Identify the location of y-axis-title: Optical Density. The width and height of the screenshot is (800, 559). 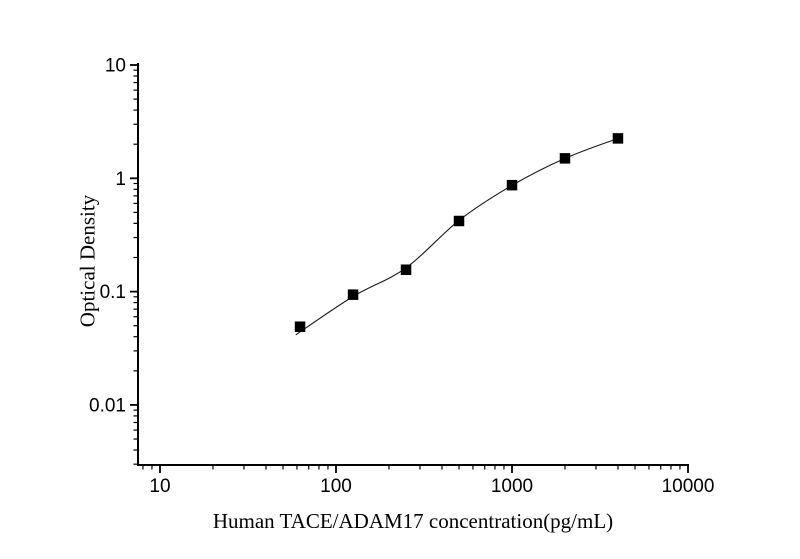
(87, 261).